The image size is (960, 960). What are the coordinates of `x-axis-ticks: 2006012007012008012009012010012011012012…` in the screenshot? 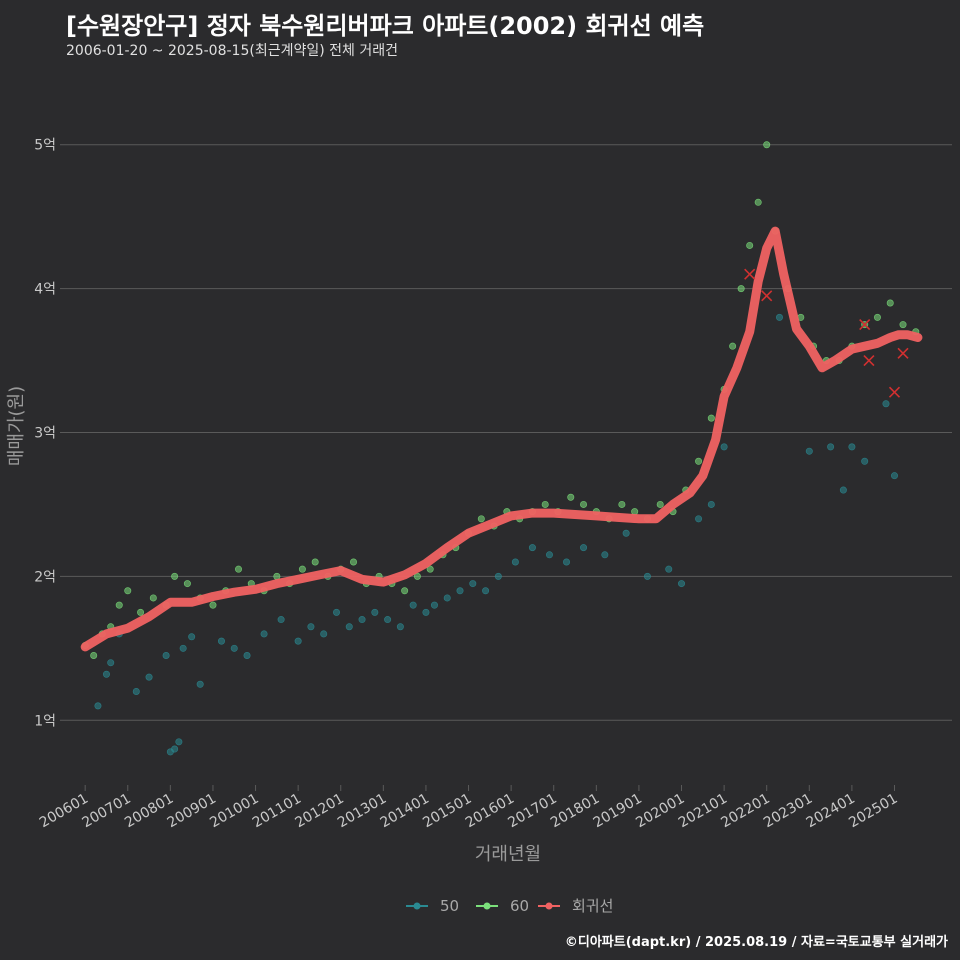 It's located at (468, 808).